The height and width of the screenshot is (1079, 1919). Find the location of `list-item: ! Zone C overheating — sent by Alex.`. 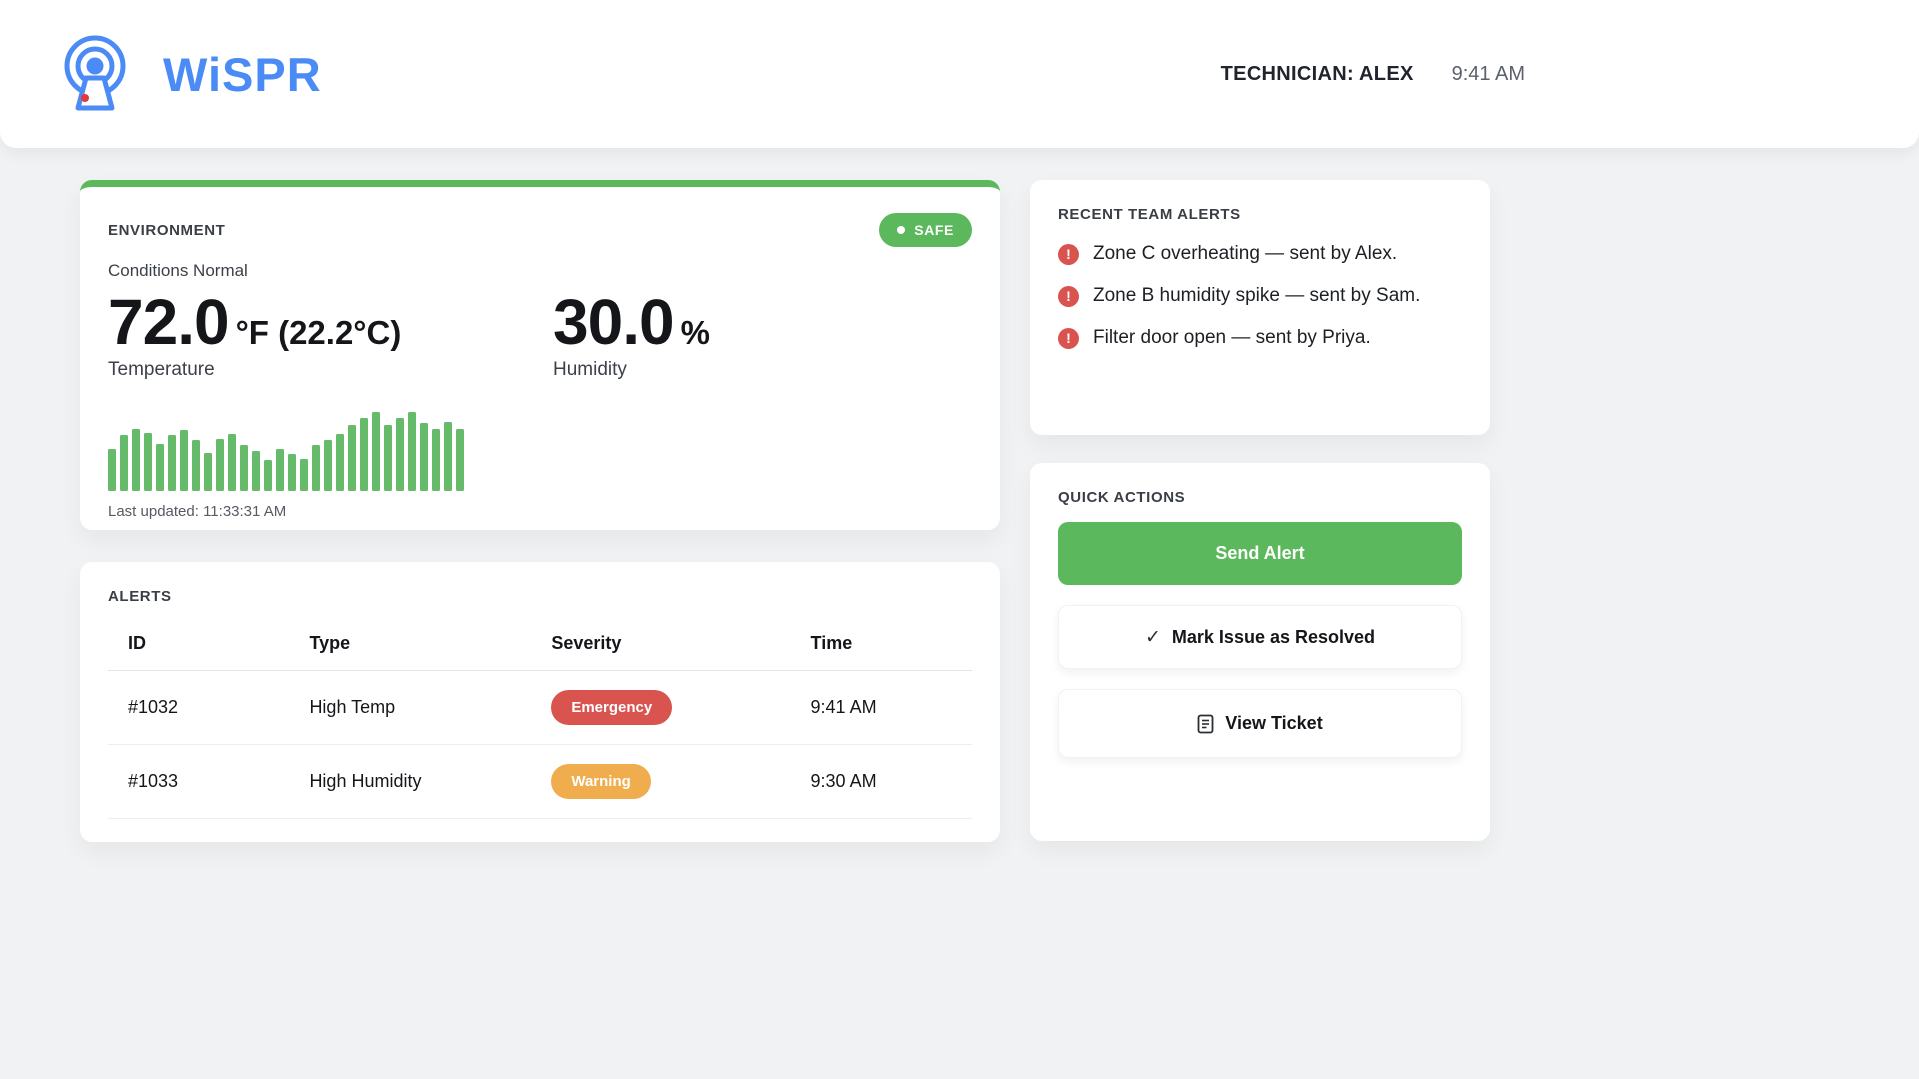

list-item: ! Zone C overheating — sent by Alex. is located at coordinates (1260, 254).